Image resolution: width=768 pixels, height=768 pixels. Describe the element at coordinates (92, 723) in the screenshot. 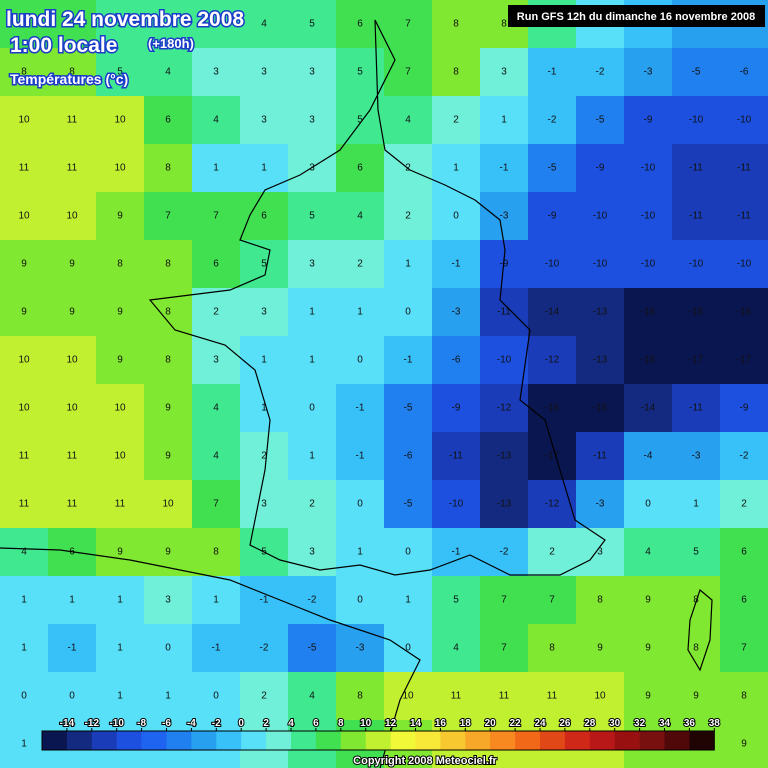

I see `legend-tick-label: -12` at that location.